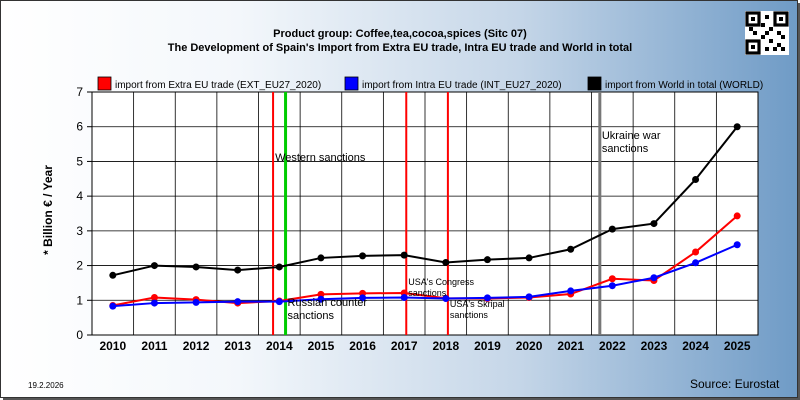 This screenshot has width=800, height=400. I want to click on source-note: Source: Eurostat, so click(735, 384).